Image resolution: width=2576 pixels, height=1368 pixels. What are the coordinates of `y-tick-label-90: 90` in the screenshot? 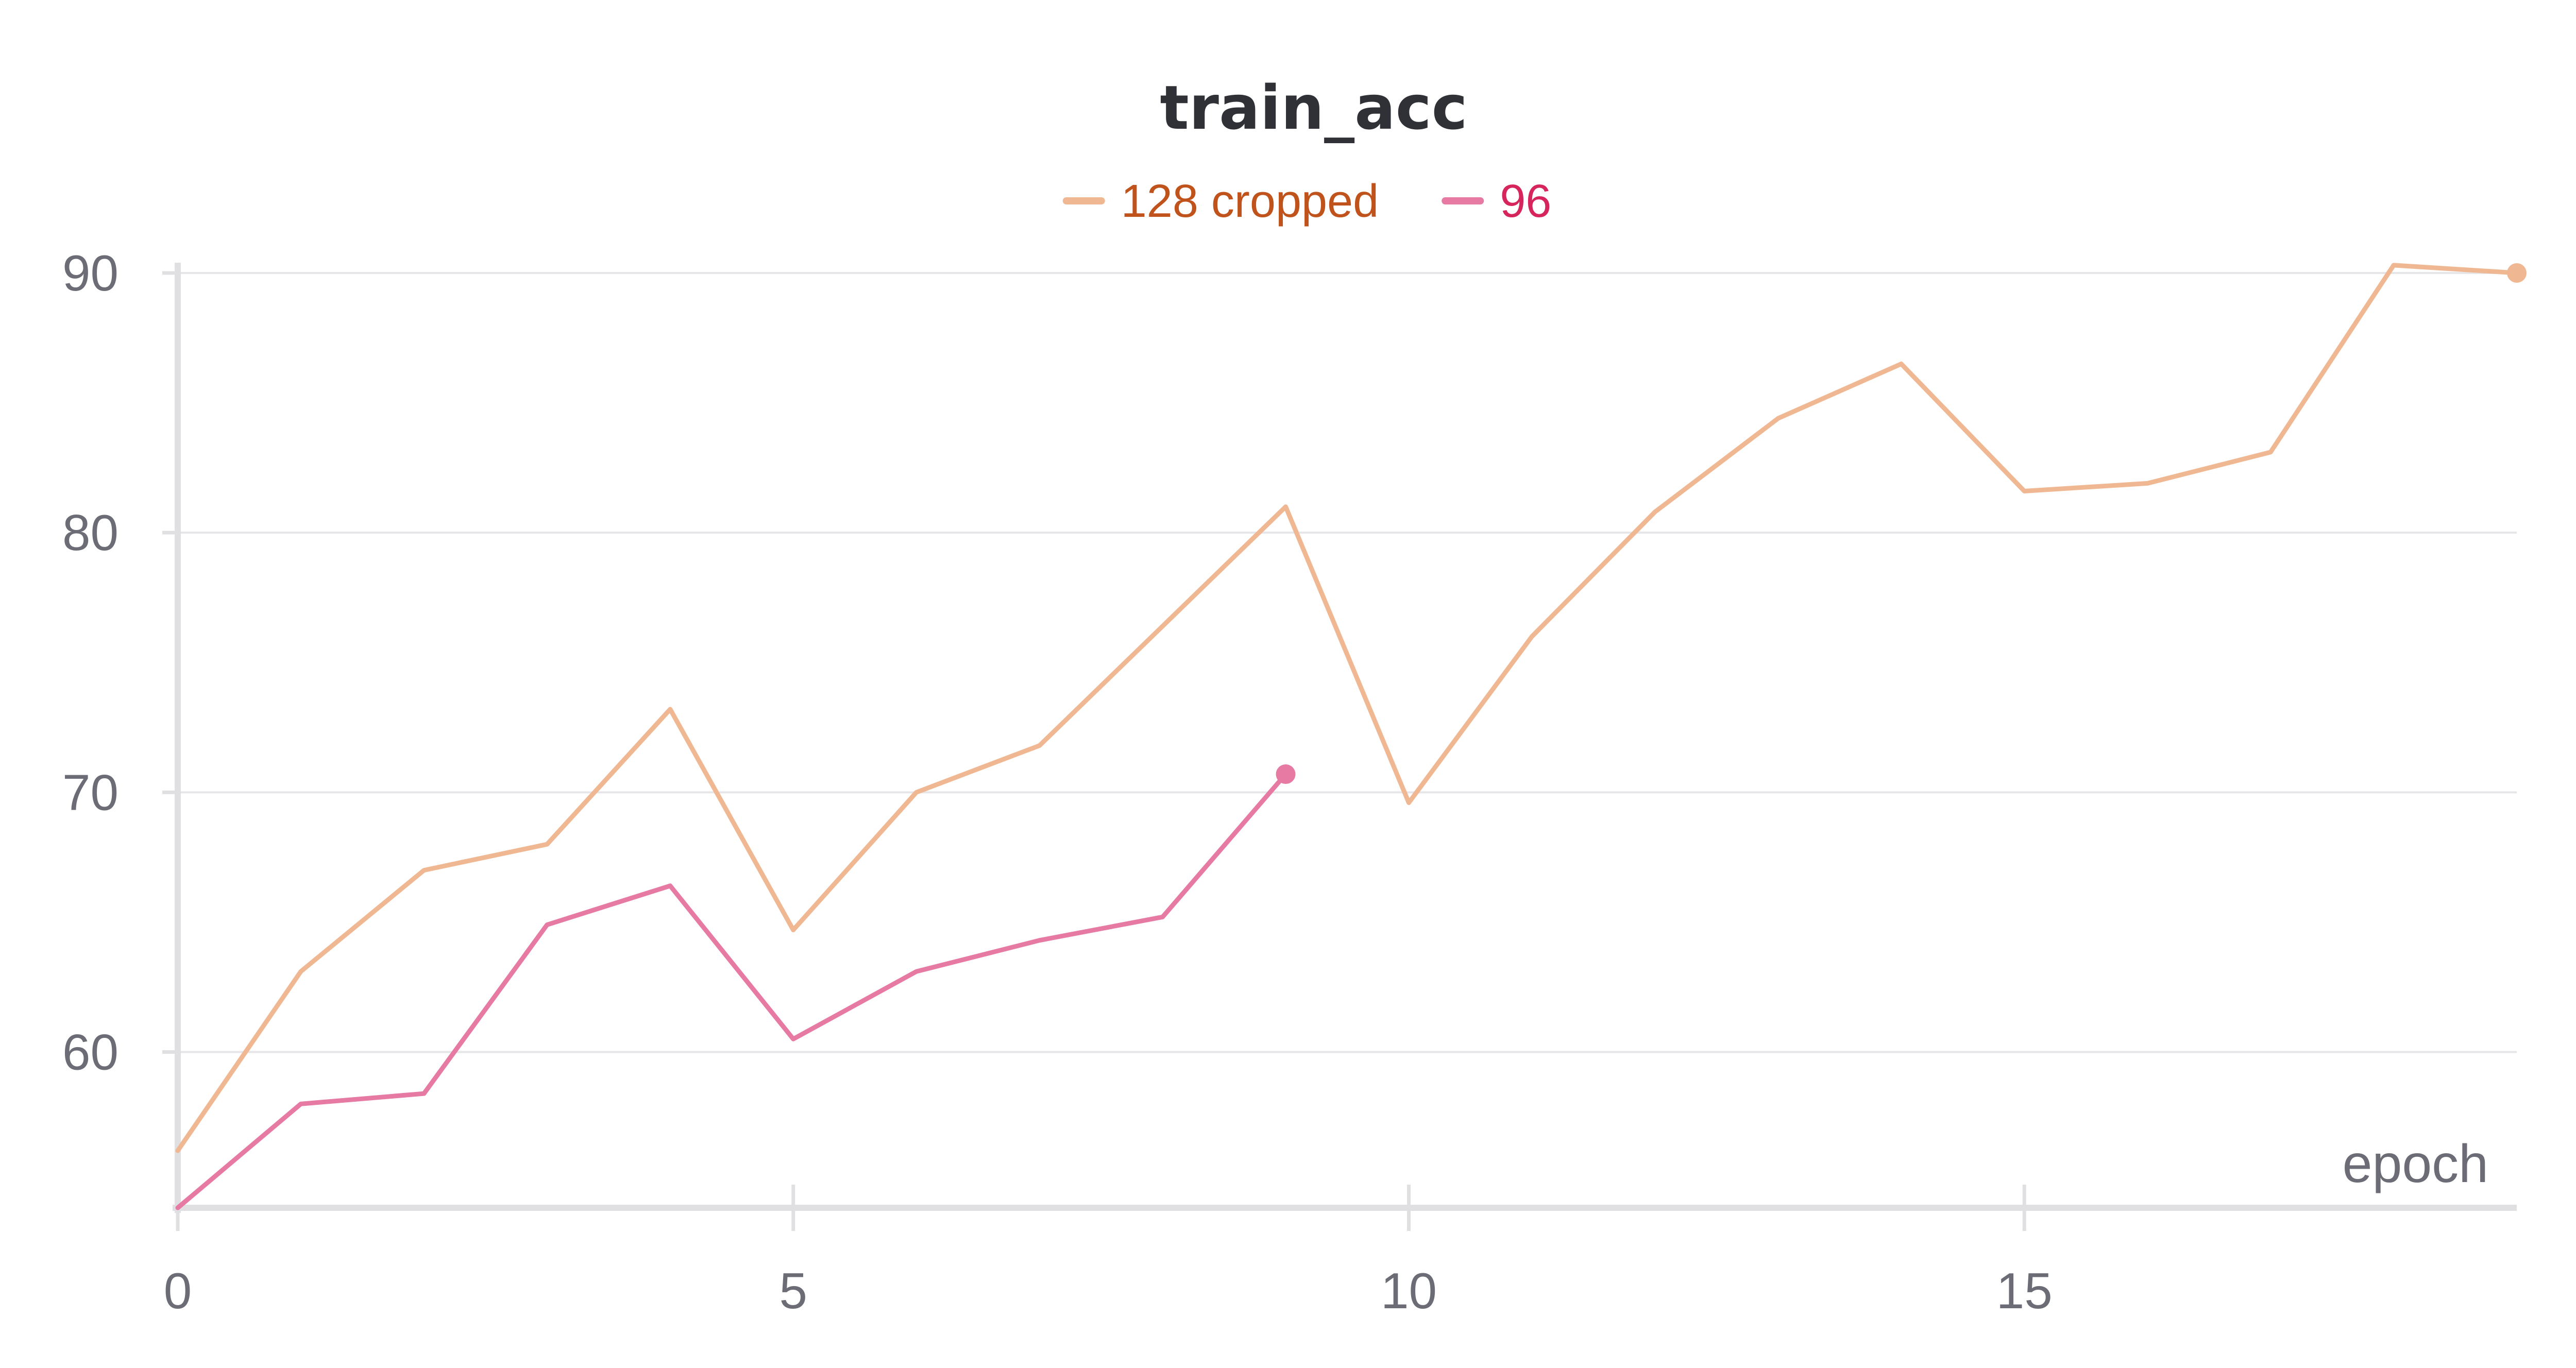 It's located at (90, 273).